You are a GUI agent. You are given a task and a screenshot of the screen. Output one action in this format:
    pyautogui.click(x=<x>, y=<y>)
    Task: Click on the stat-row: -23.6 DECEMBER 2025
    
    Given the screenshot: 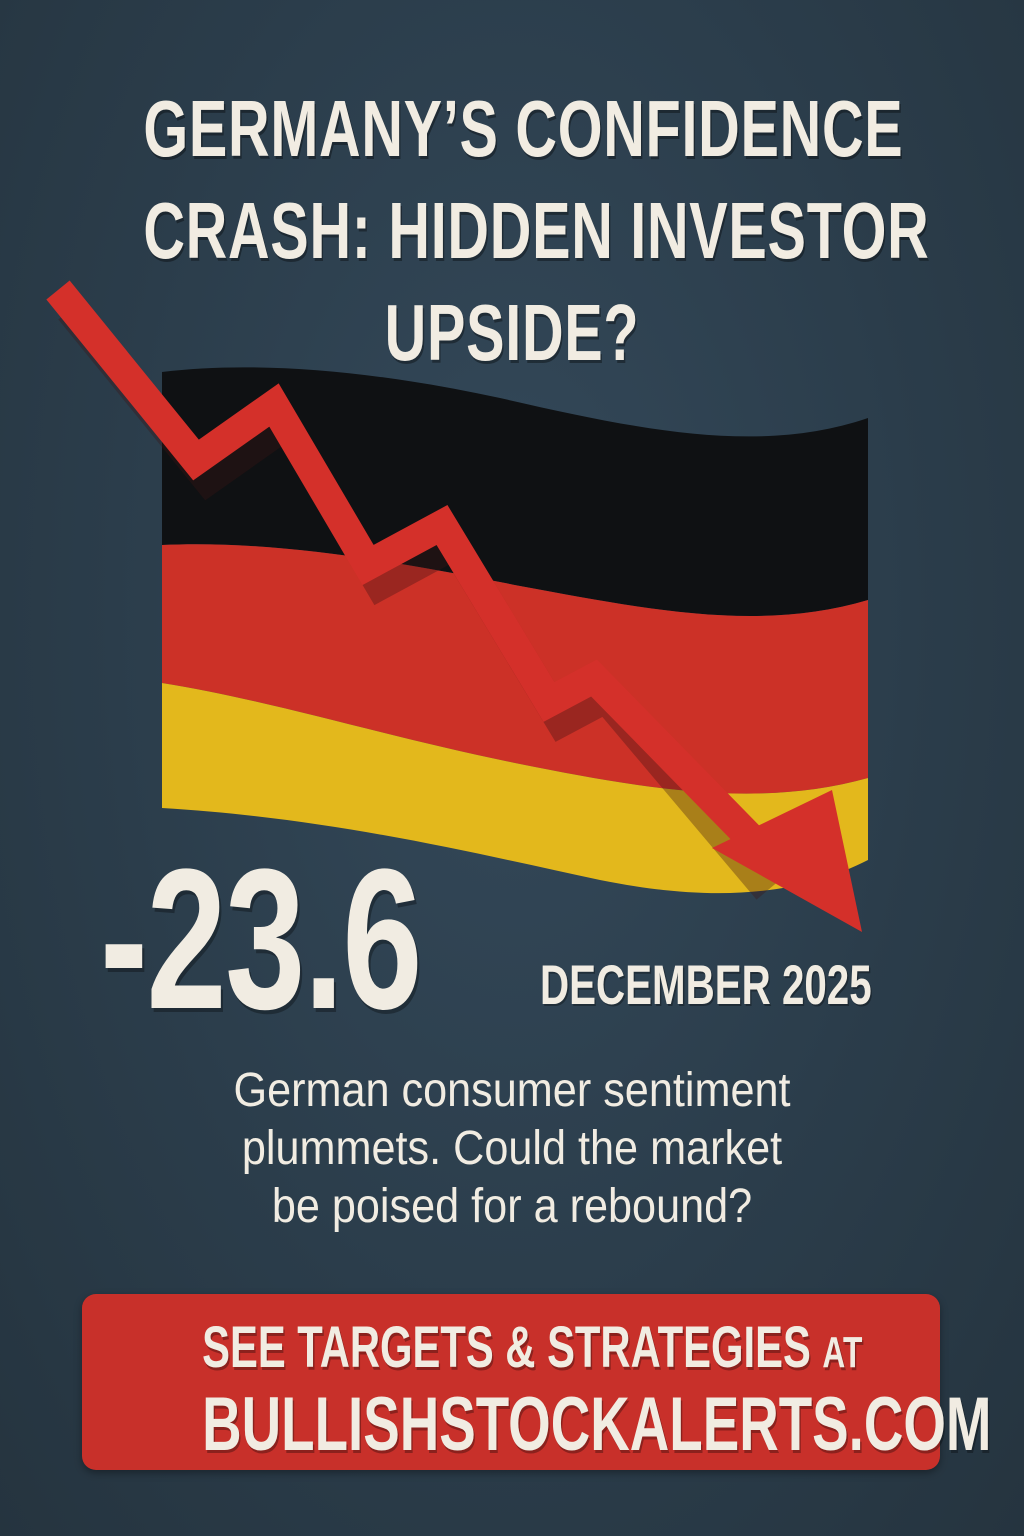 What is the action you would take?
    pyautogui.click(x=530, y=939)
    